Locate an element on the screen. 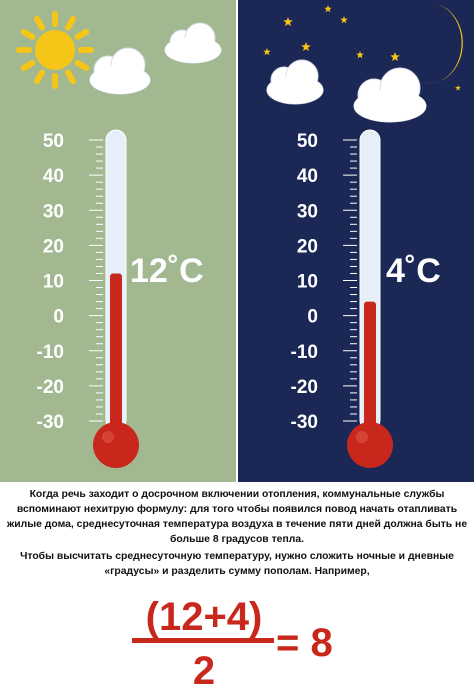 The height and width of the screenshot is (693, 474). night-temperature-label: 4˚C is located at coordinates (413, 271).